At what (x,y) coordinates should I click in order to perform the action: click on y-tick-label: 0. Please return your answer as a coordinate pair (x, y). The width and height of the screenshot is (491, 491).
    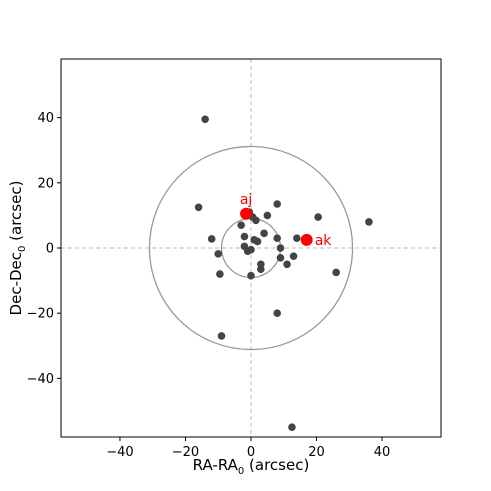
    Looking at the image, I should click on (50, 249).